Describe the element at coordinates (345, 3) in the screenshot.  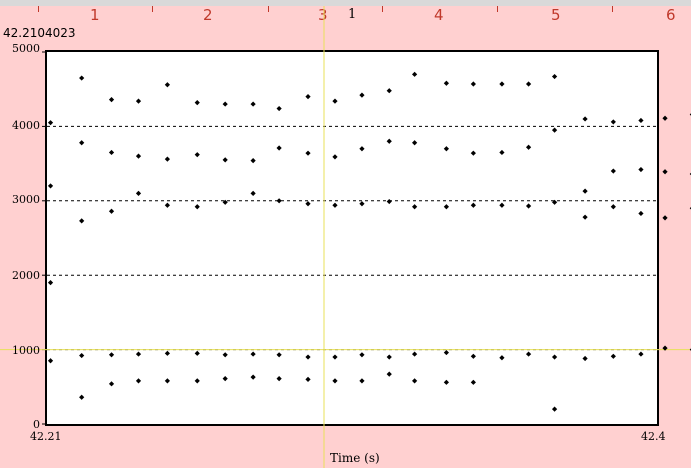
I see `window-top-strip` at that location.